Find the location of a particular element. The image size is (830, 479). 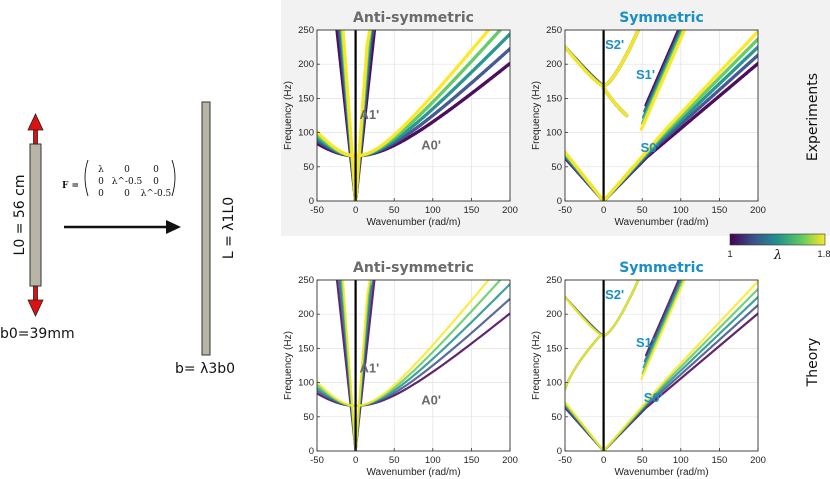

deformed-strip-body is located at coordinates (206, 228).